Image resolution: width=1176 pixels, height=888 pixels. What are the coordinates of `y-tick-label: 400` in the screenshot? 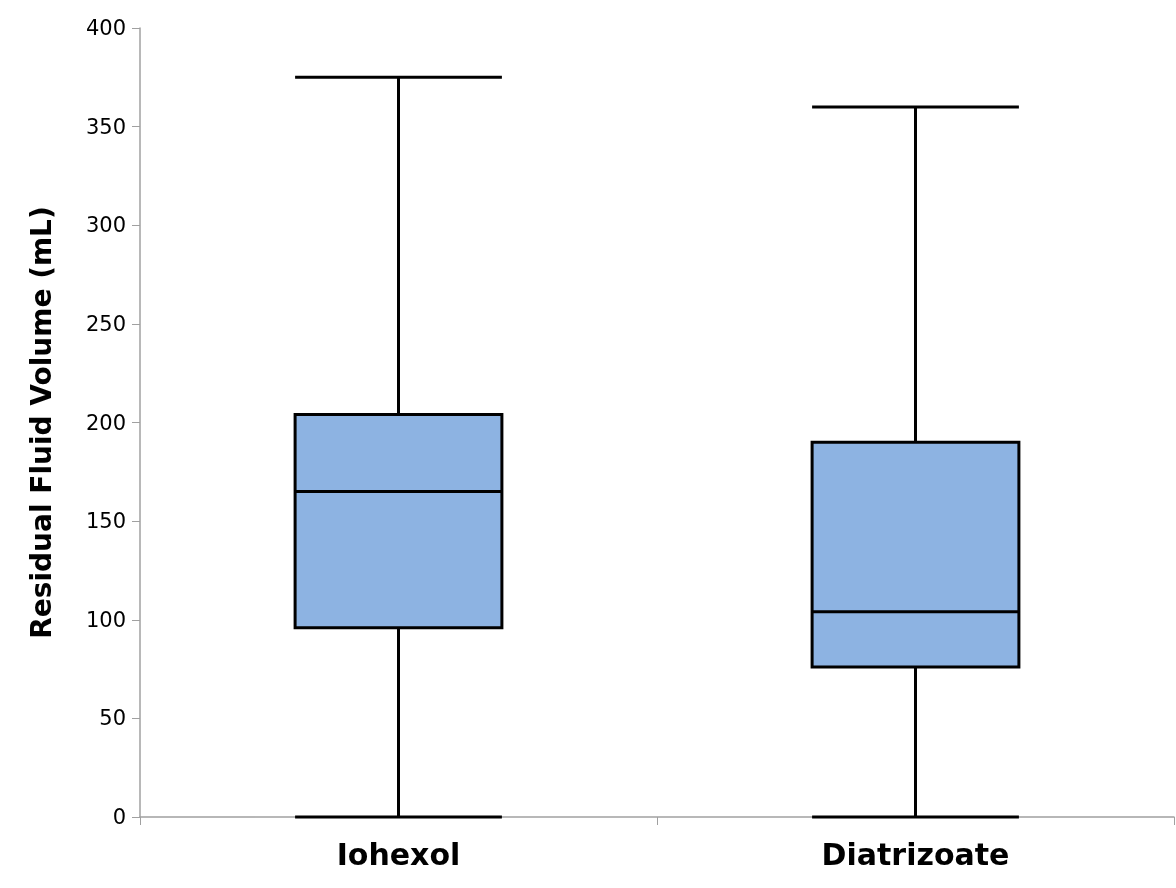 It's located at (105, 28).